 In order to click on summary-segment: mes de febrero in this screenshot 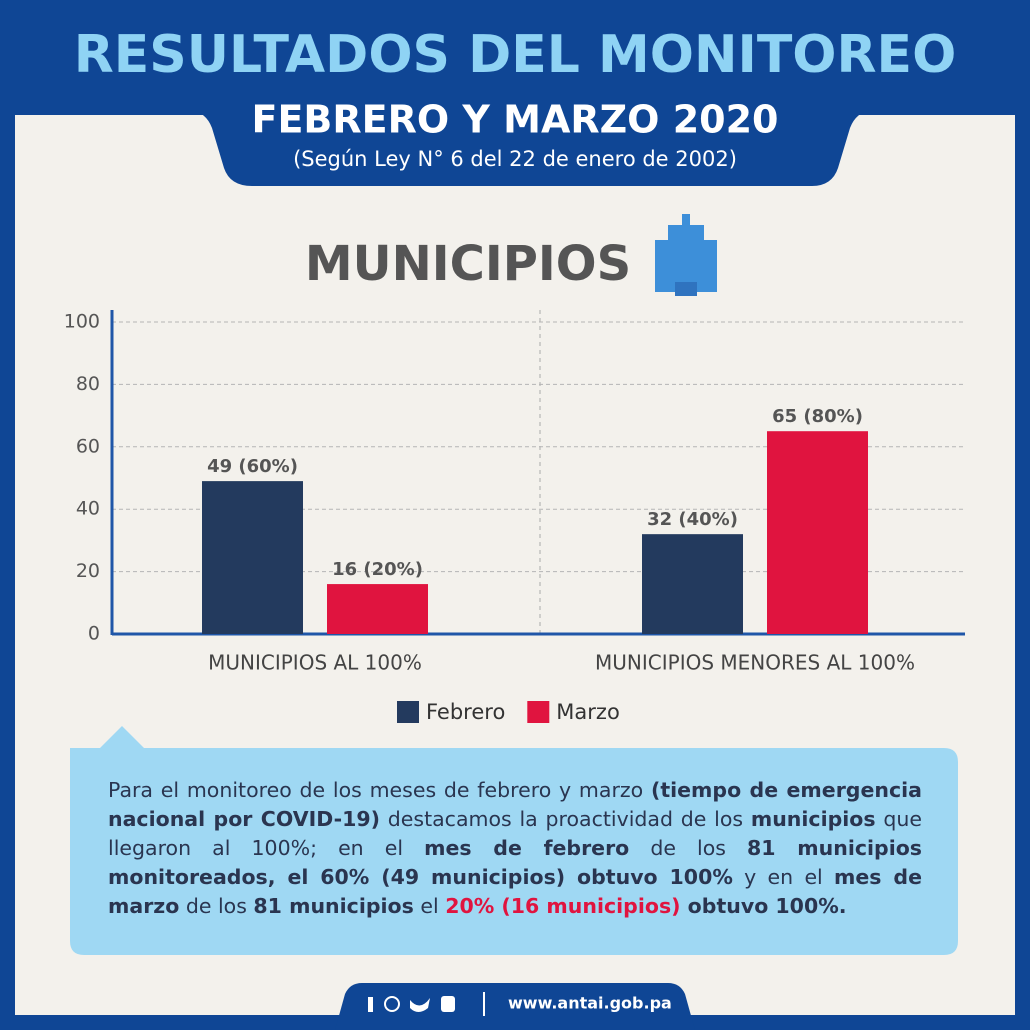, I will do `click(527, 848)`.